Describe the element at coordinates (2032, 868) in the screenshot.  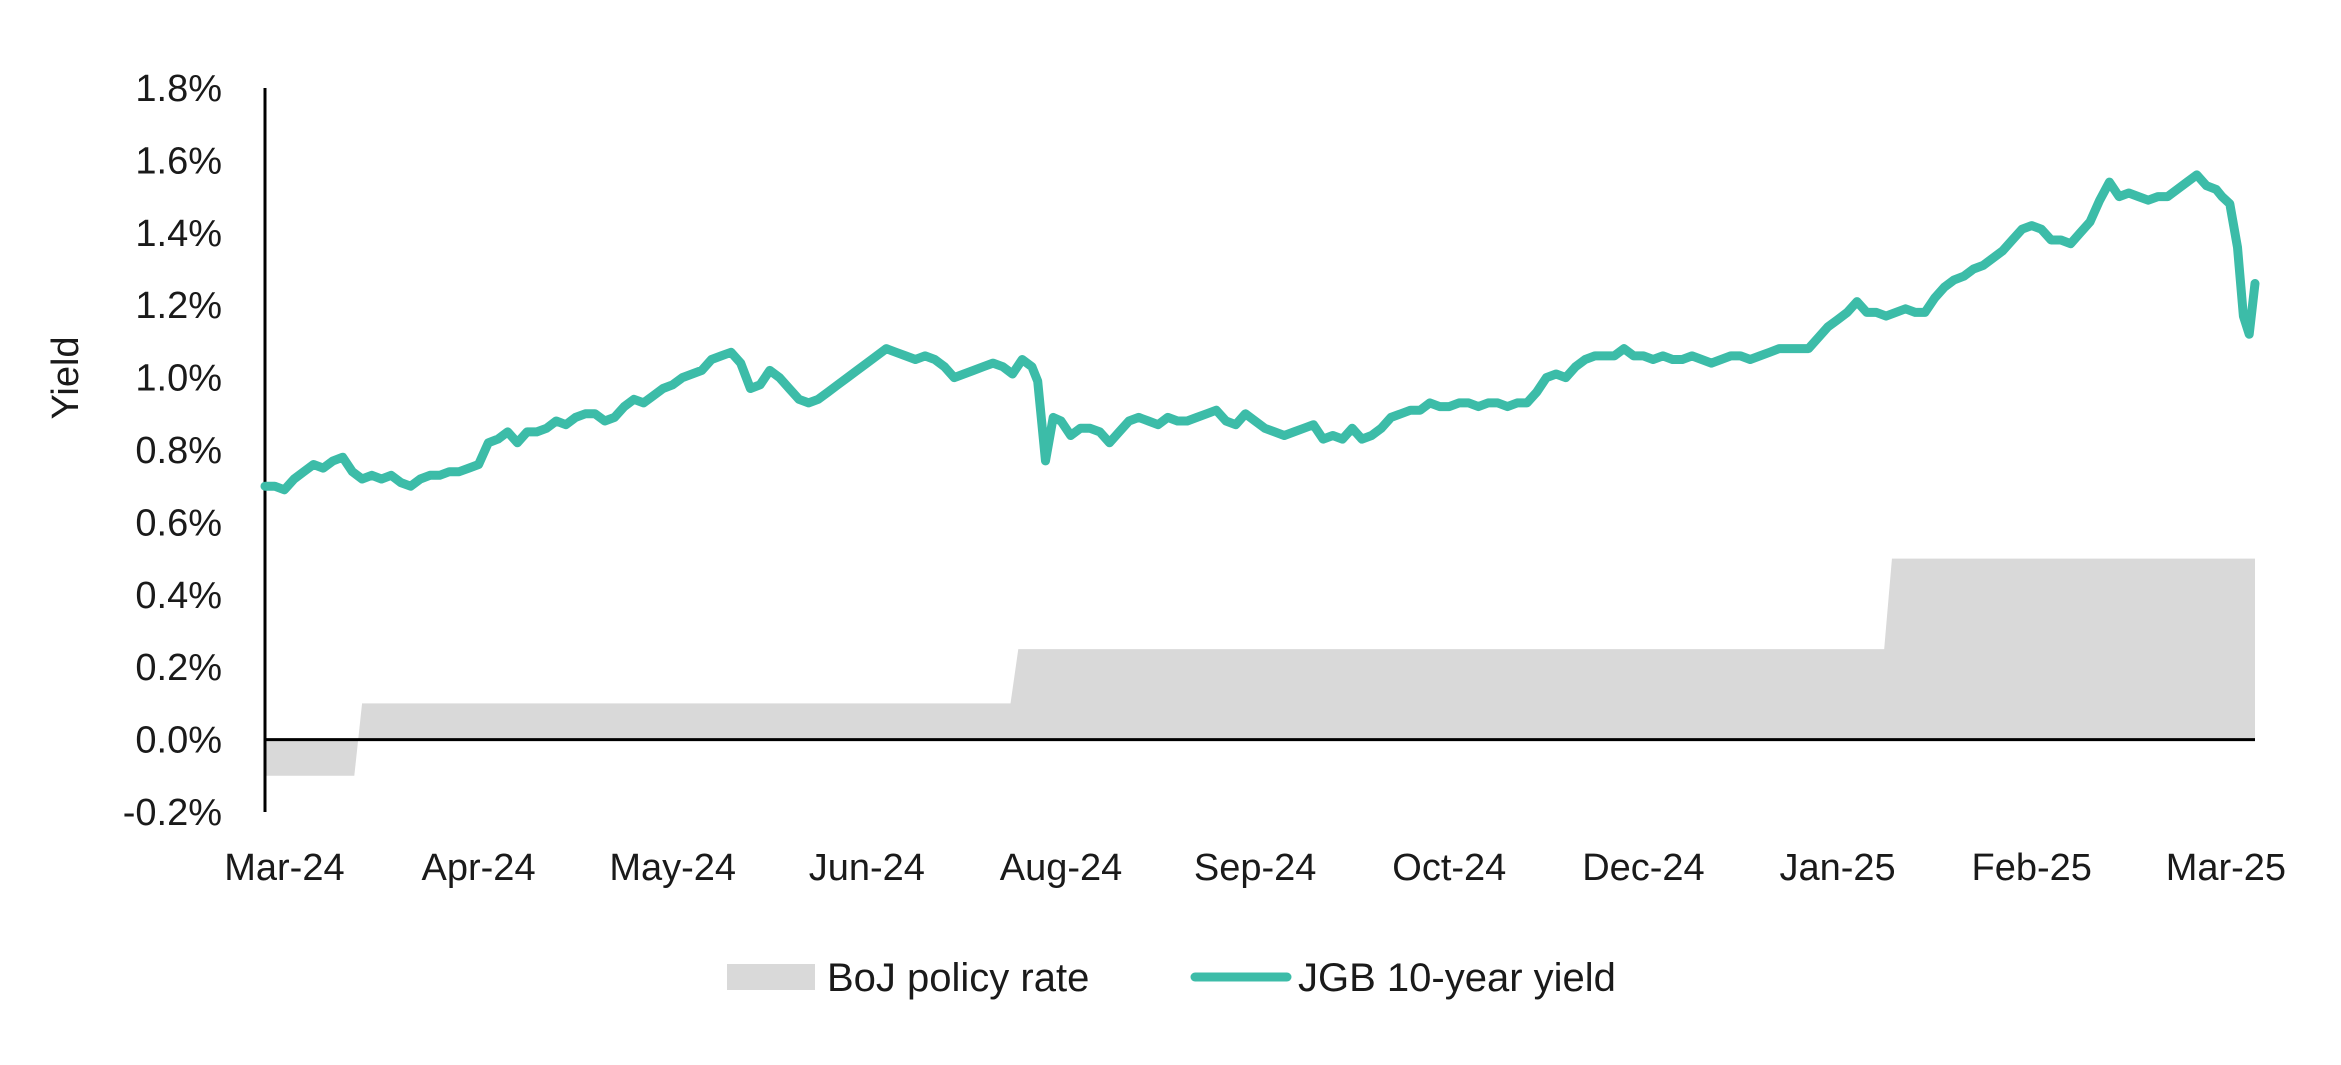
I see `x-tick-label: Feb-25` at that location.